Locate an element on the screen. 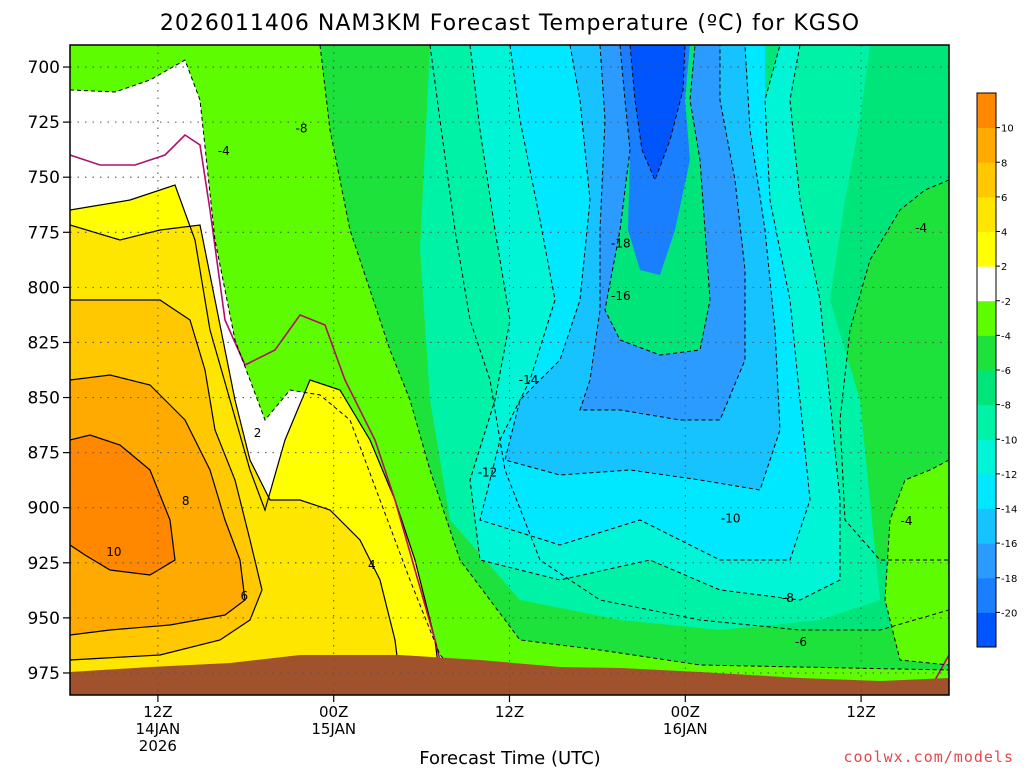 The width and height of the screenshot is (1024, 768). contour-minus14 is located at coordinates (662, 233).